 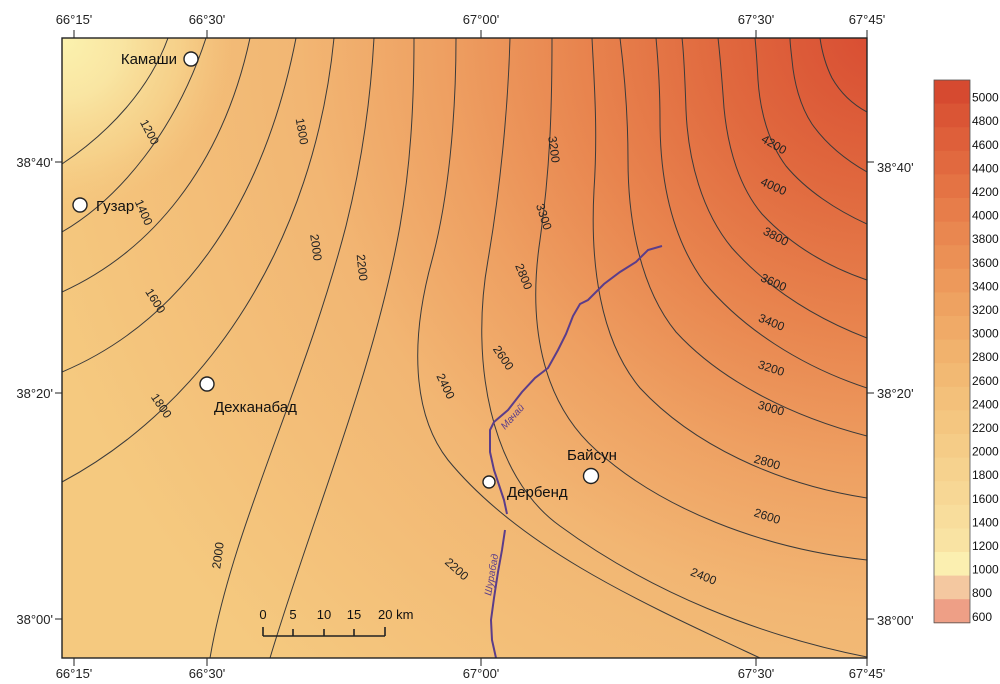 What do you see at coordinates (756, 673) in the screenshot?
I see `lon-label-bottom: 67°30'` at bounding box center [756, 673].